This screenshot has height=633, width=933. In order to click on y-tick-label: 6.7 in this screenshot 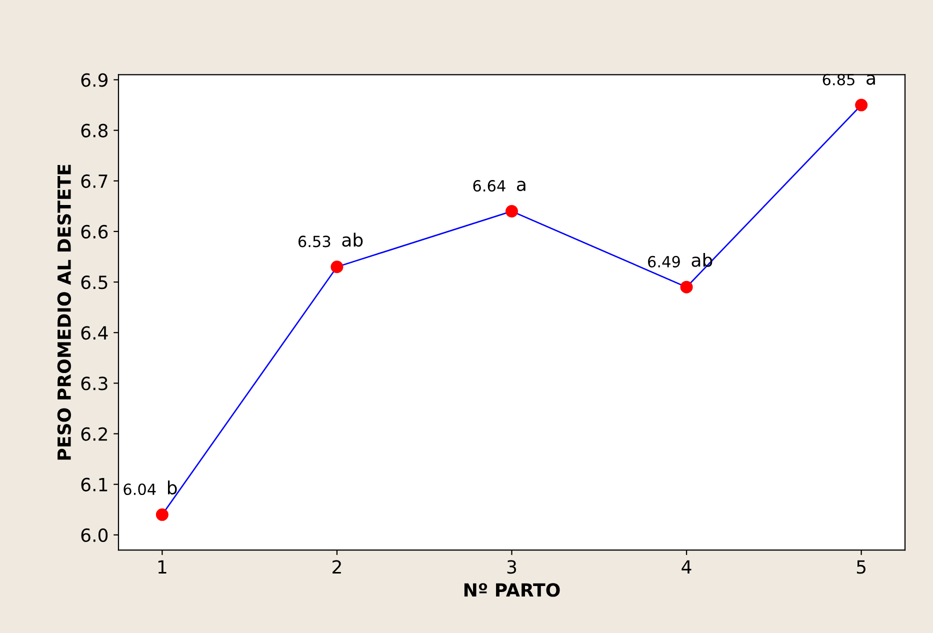, I will do `click(94, 181)`.